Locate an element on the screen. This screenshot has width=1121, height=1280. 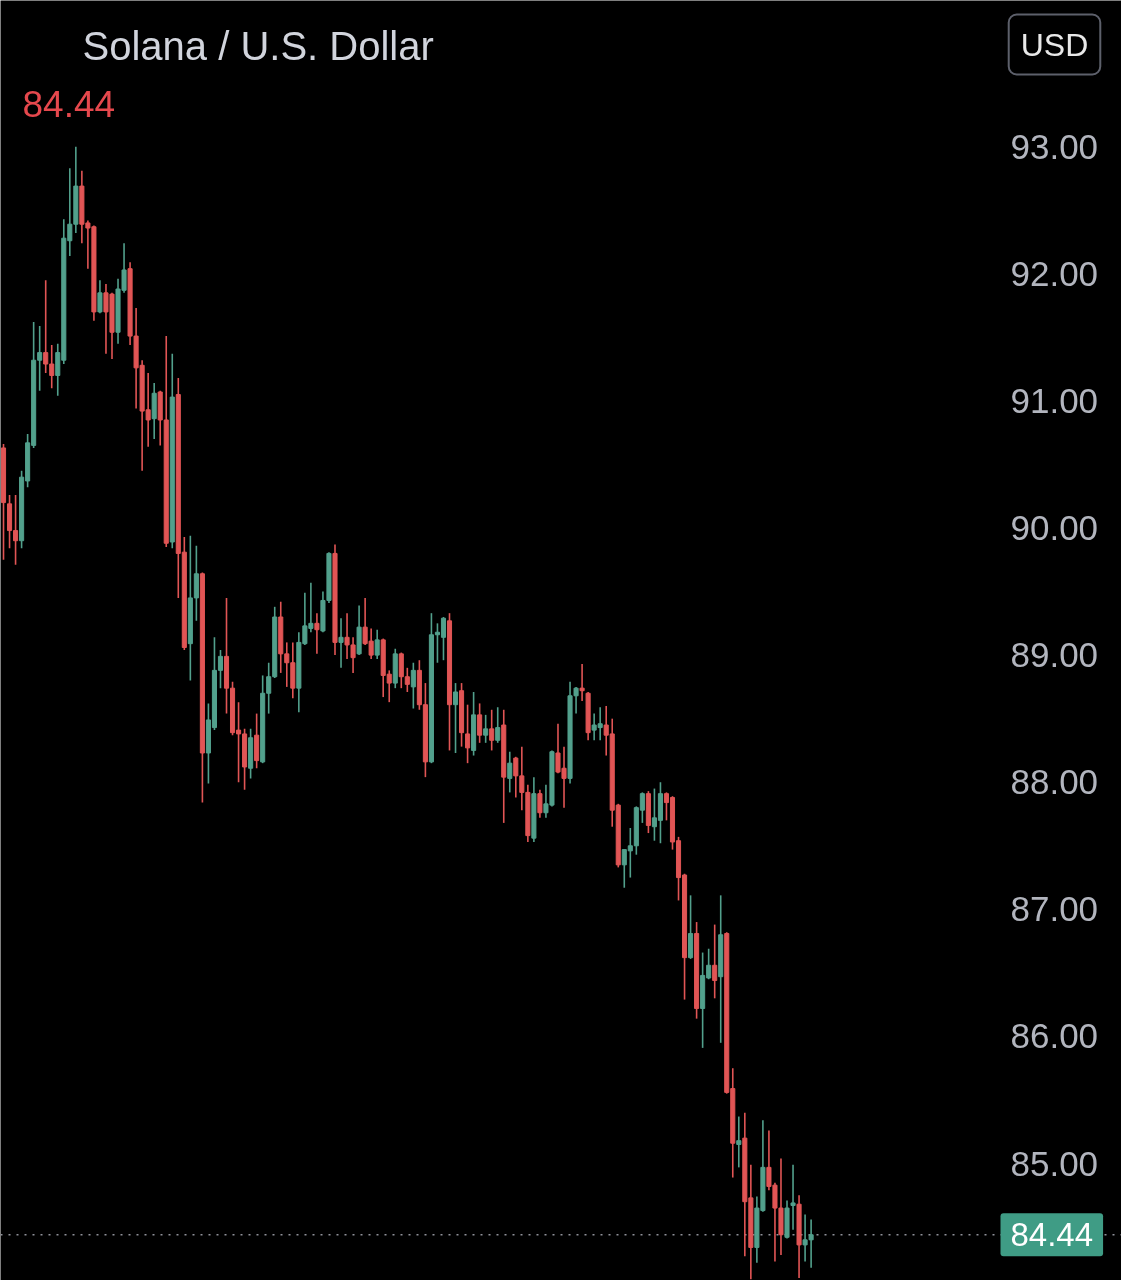
y-tick-label: 92.00 is located at coordinates (1054, 273).